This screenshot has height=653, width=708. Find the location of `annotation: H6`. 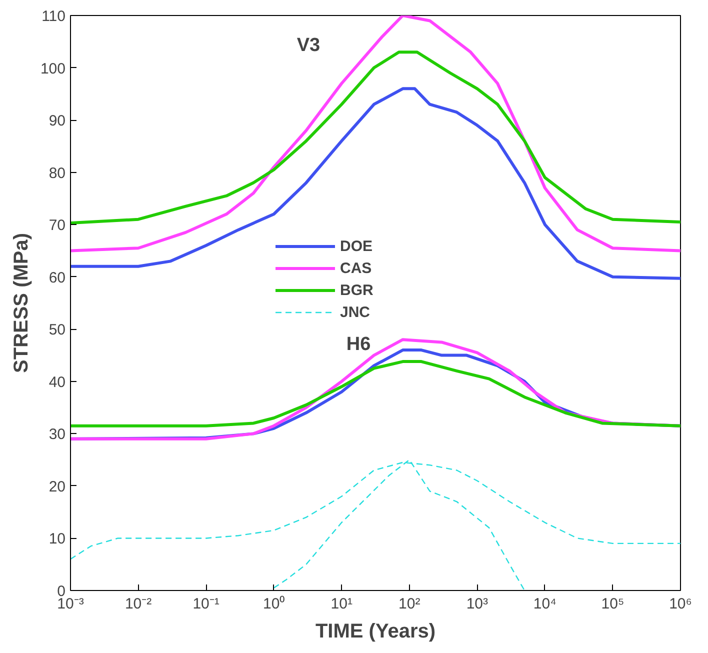

annotation: H6 is located at coordinates (358, 344).